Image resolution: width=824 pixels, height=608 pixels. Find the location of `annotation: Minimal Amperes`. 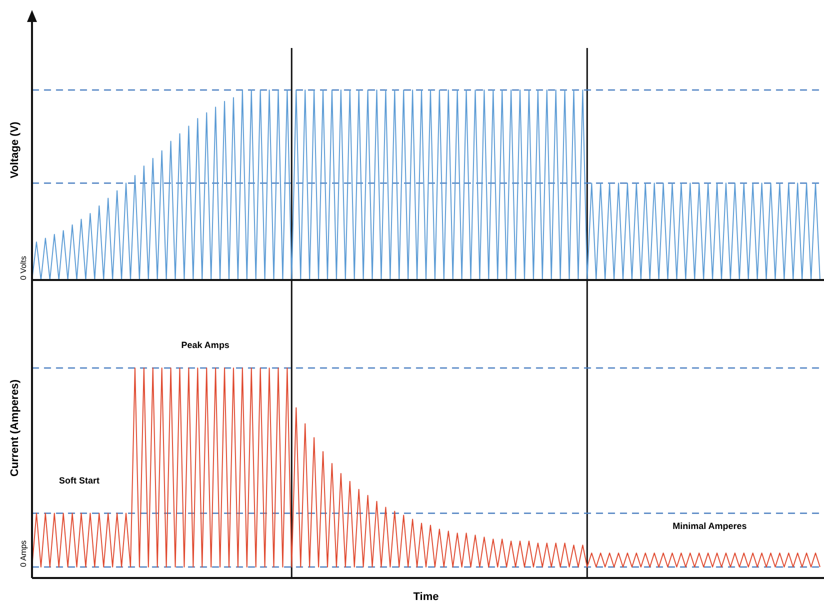

annotation: Minimal Amperes is located at coordinates (709, 526).